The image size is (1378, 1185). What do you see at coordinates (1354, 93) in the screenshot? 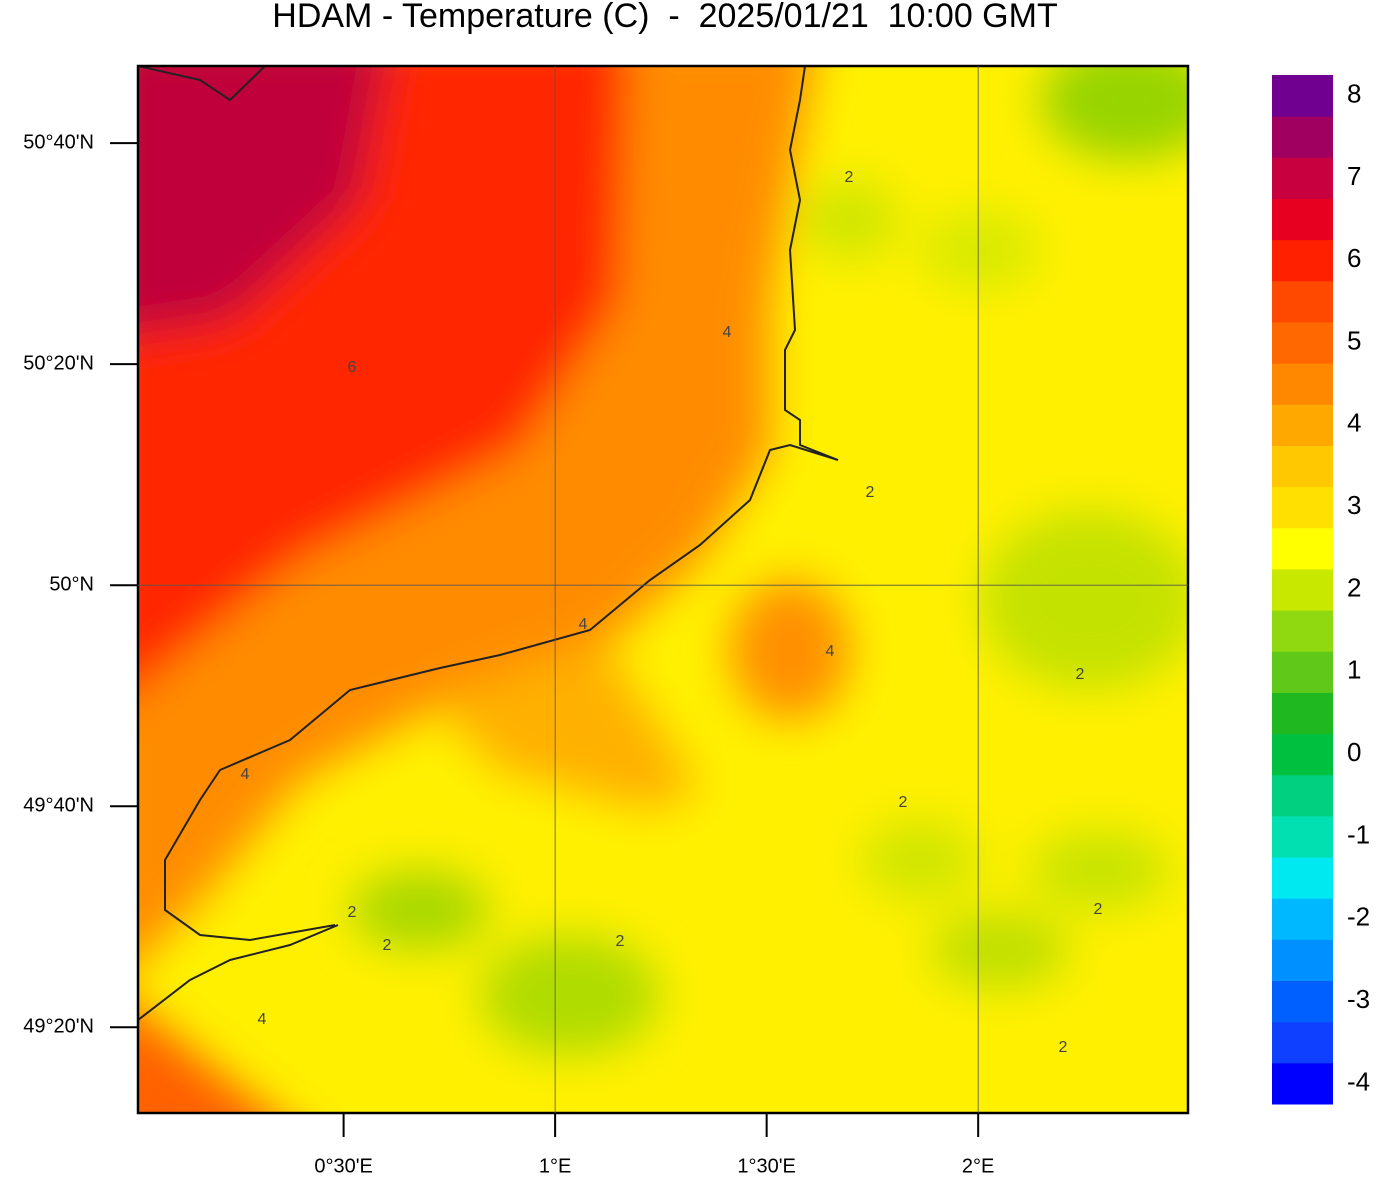
I see `colorbar-label: 8` at bounding box center [1354, 93].